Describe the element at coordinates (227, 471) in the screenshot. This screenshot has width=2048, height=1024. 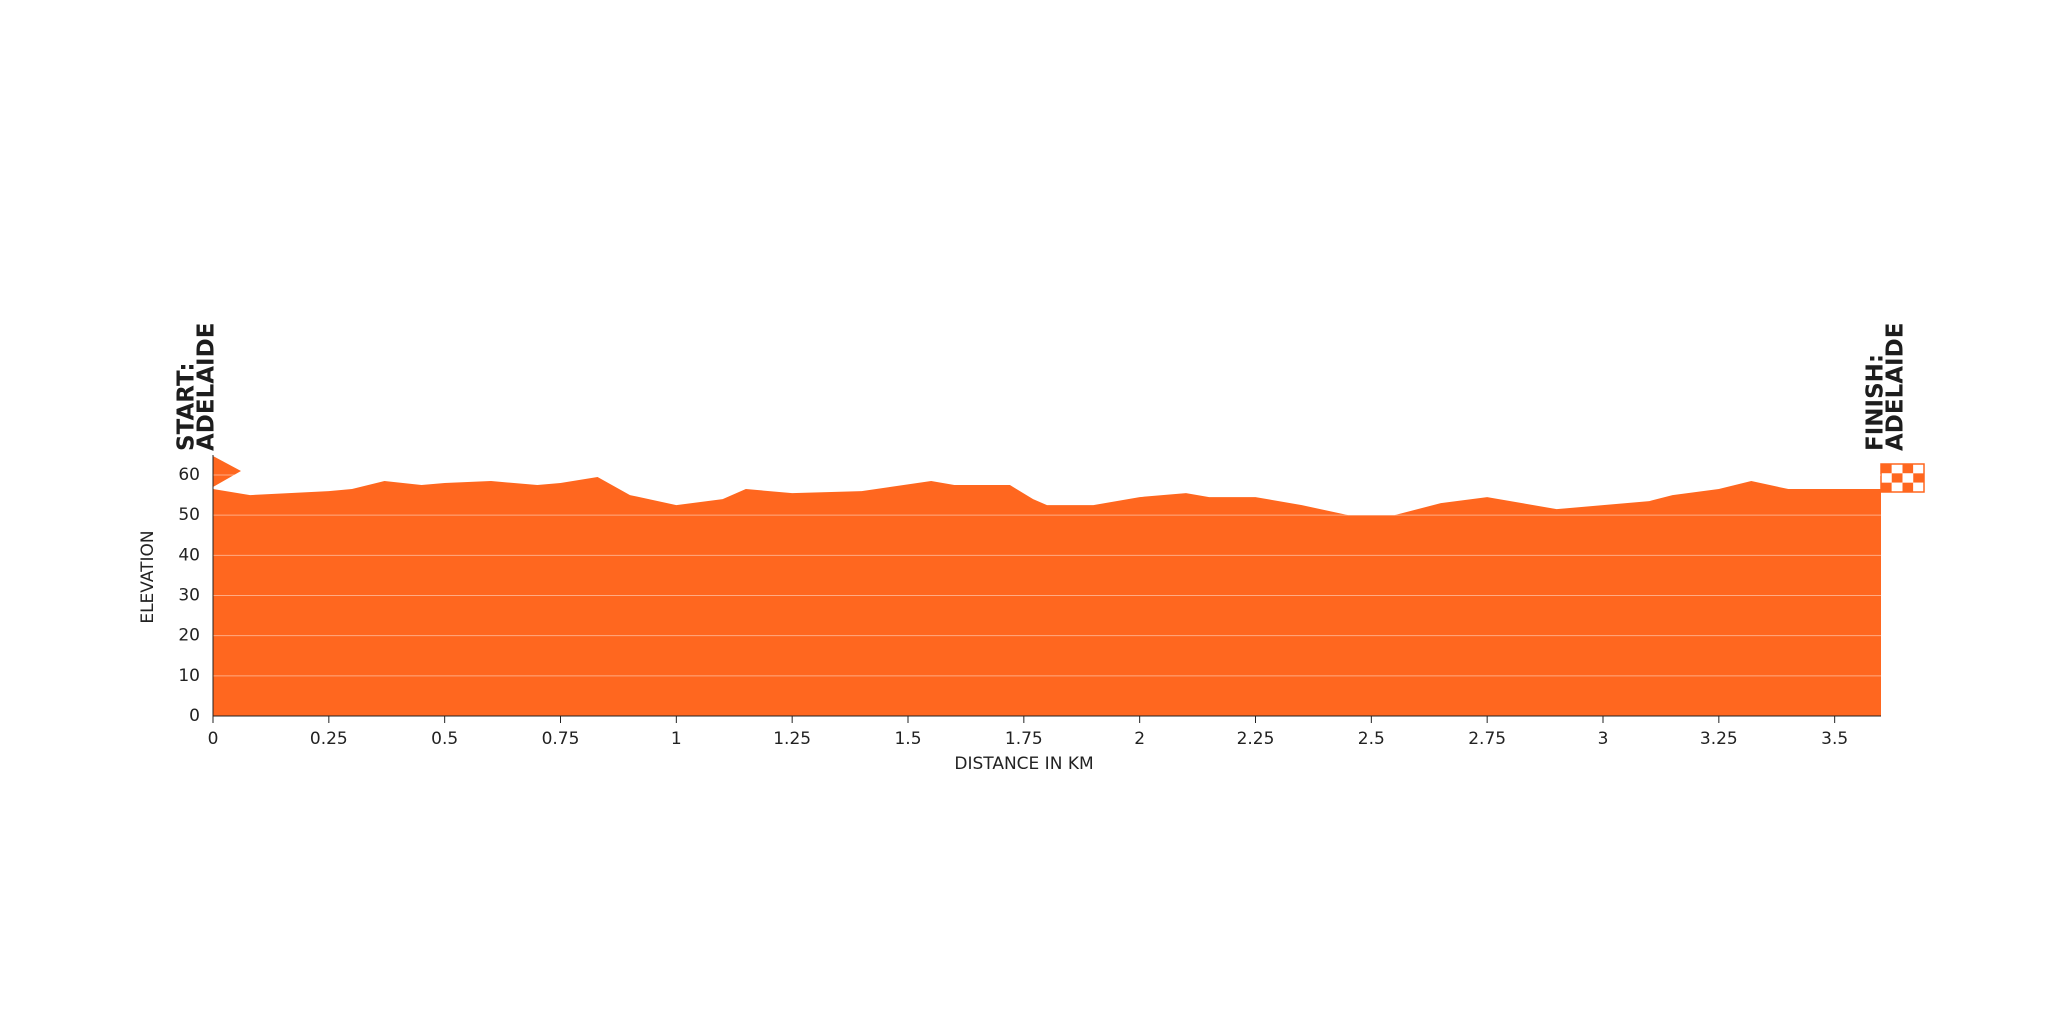
I see `start-flag` at that location.